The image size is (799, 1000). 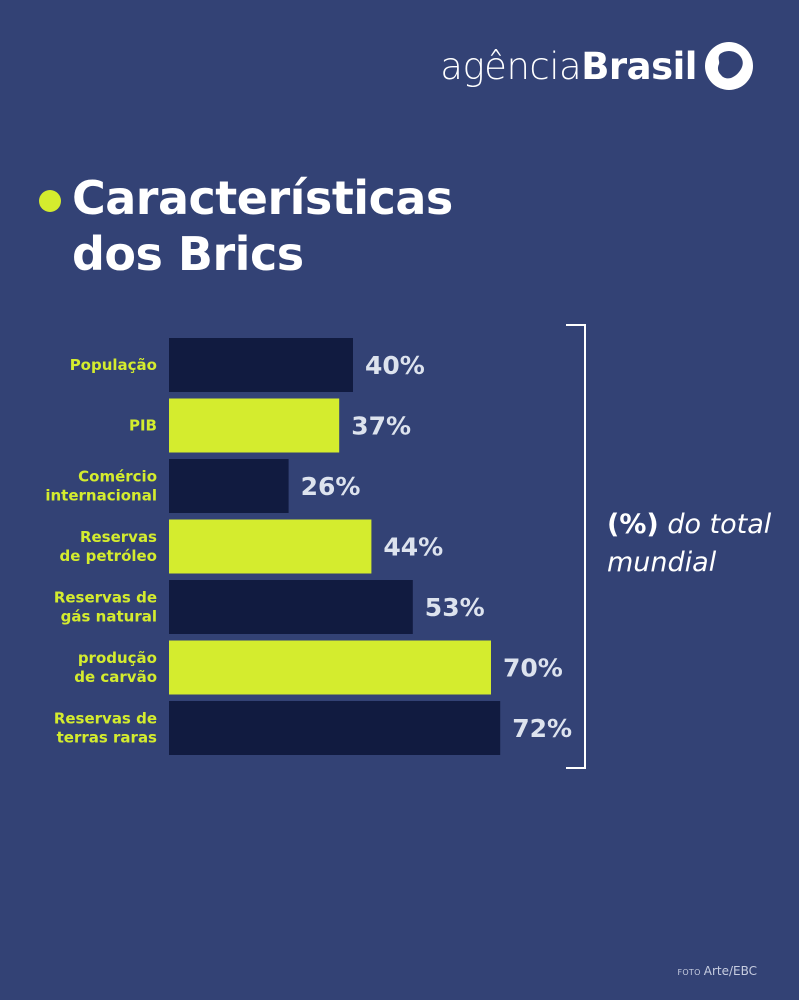 What do you see at coordinates (455, 607) in the screenshot?
I see `value-label-4: 53%` at bounding box center [455, 607].